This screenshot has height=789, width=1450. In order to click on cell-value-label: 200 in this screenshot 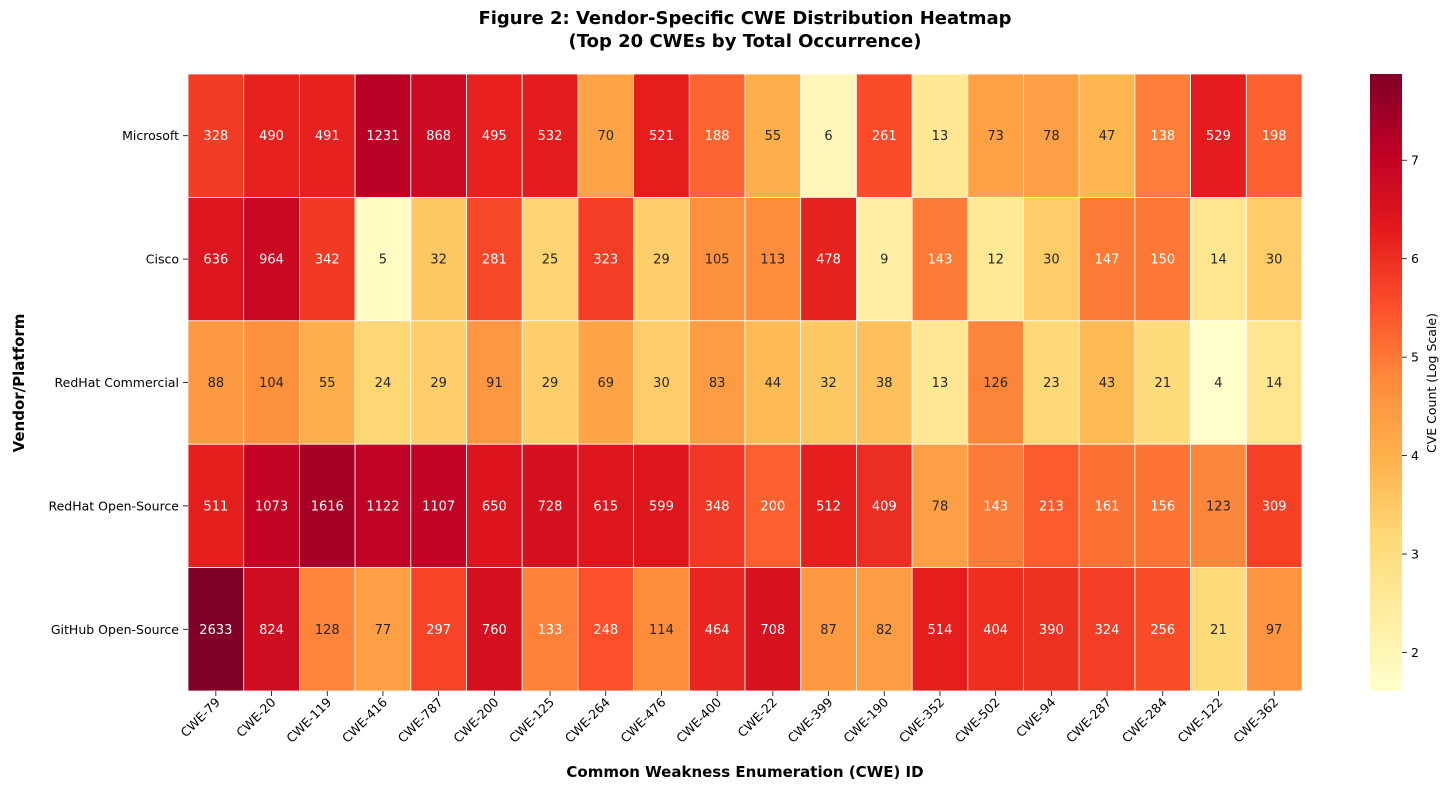, I will do `click(772, 506)`.